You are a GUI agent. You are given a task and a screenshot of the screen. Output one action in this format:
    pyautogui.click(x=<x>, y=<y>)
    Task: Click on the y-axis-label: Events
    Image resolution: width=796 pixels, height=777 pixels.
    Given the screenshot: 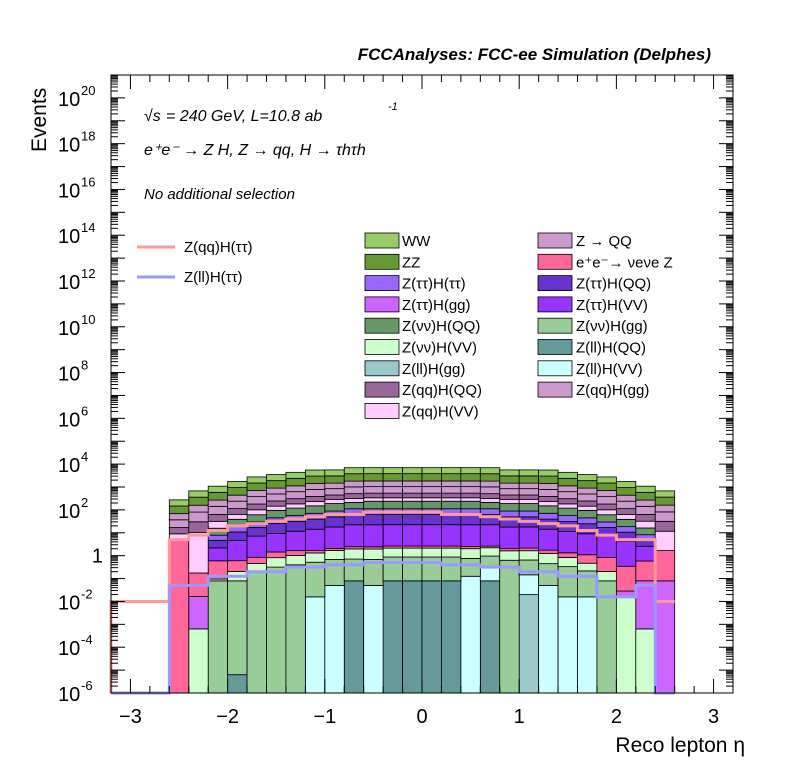 What is the action you would take?
    pyautogui.click(x=39, y=120)
    